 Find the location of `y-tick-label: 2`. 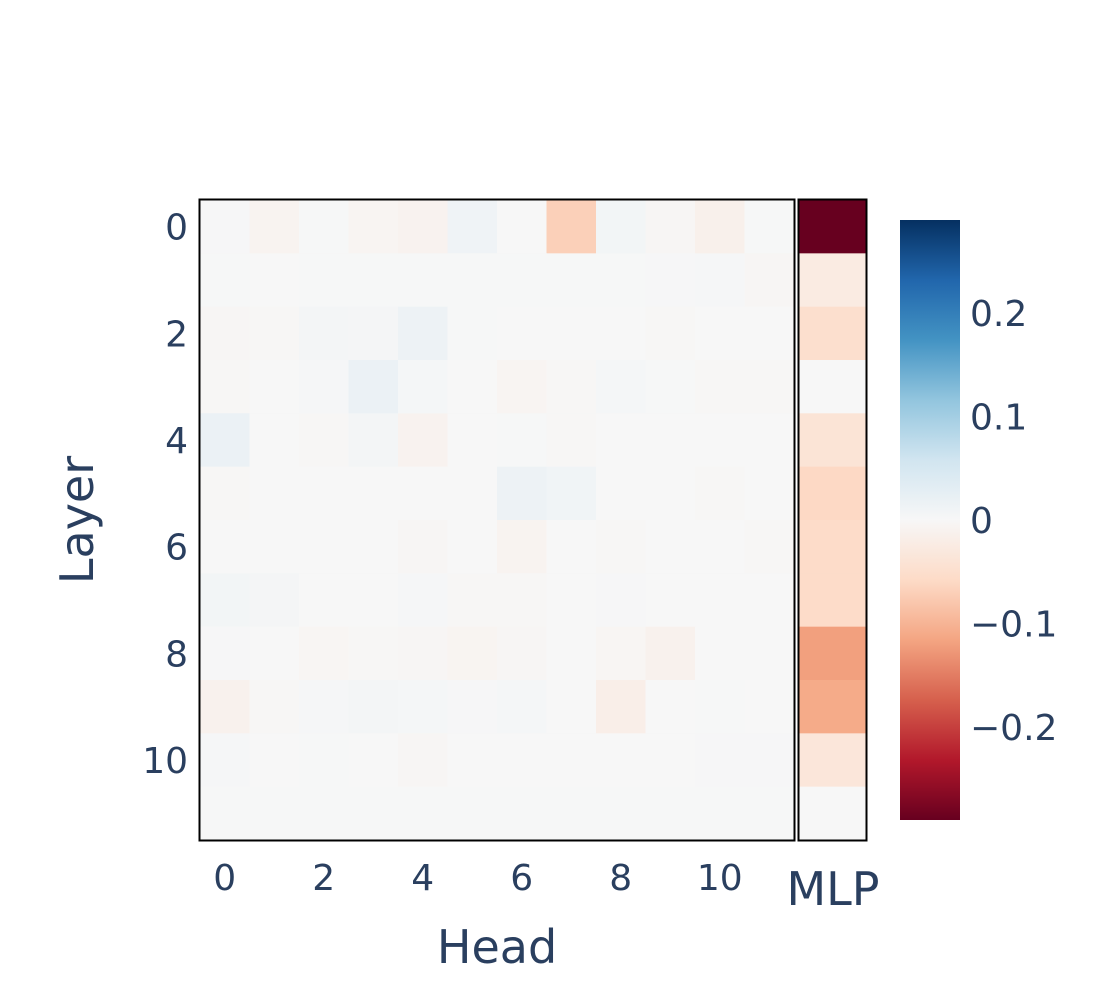

y-tick-label: 2 is located at coordinates (176, 334).